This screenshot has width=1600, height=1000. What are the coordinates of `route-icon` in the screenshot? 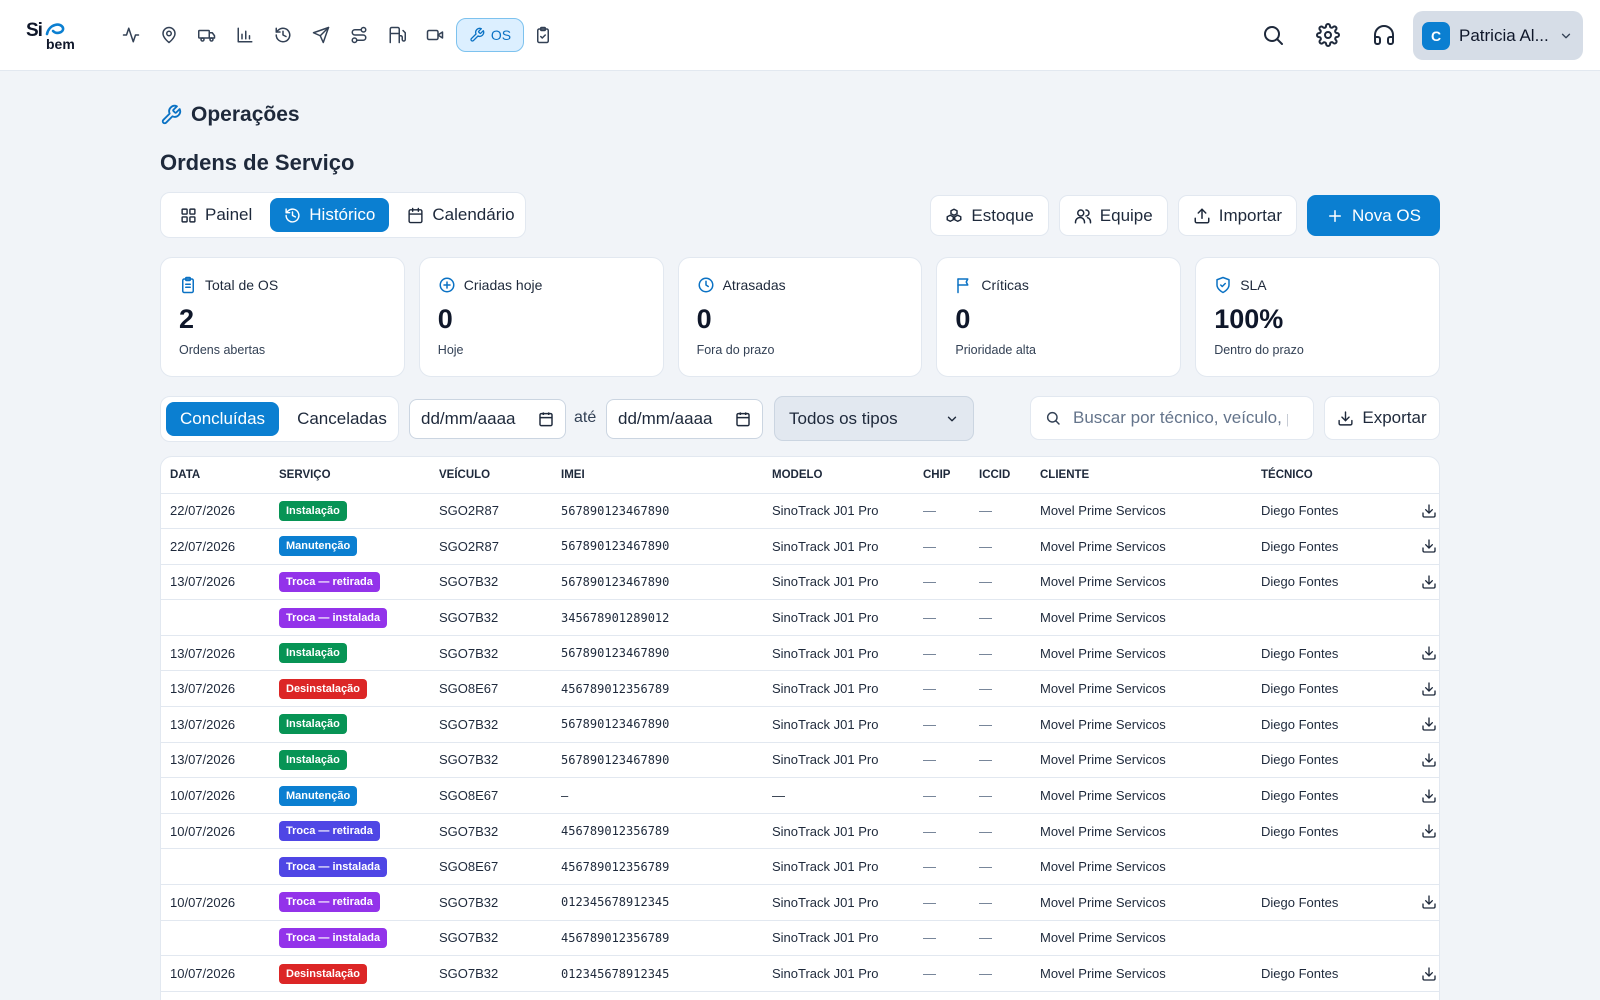 It's located at (359, 35).